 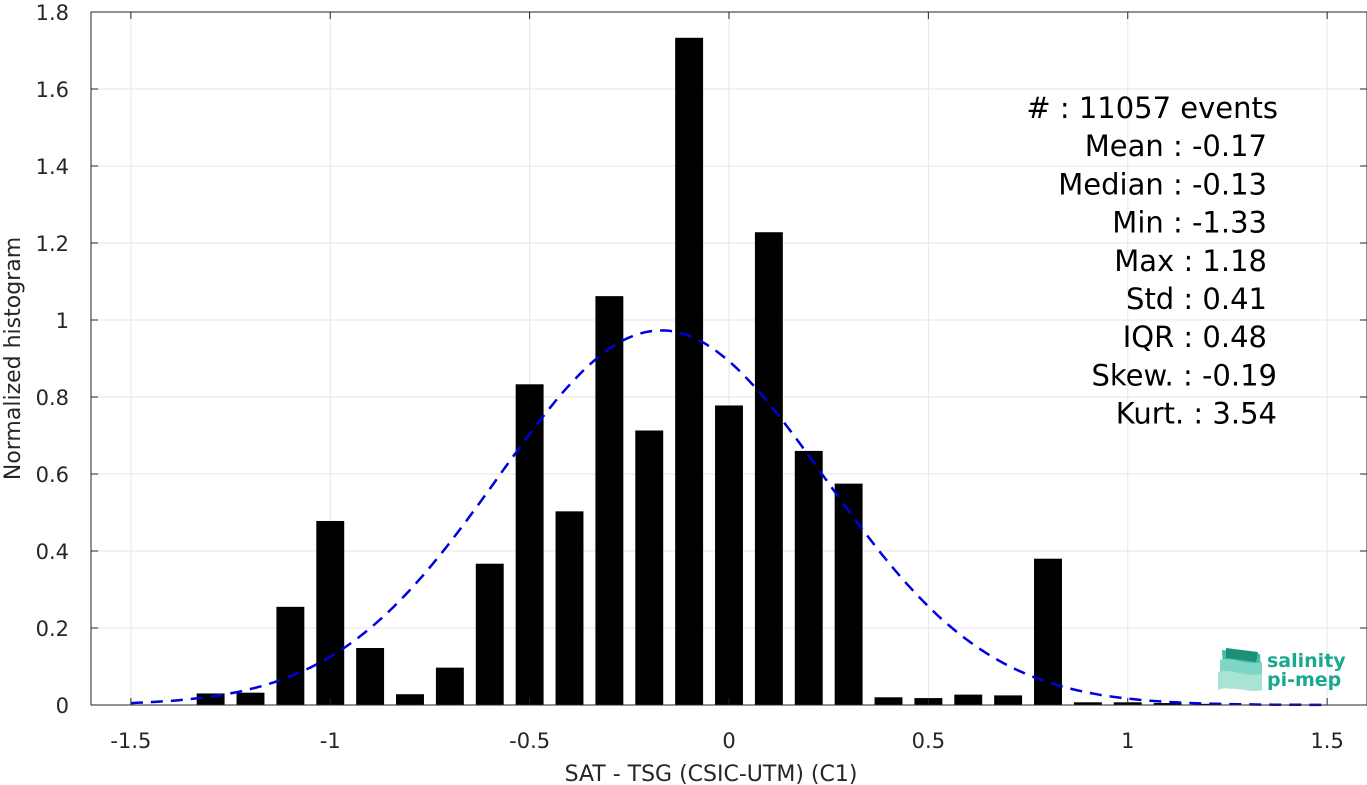 I want to click on logo-wave-icon, so click(x=1240, y=669).